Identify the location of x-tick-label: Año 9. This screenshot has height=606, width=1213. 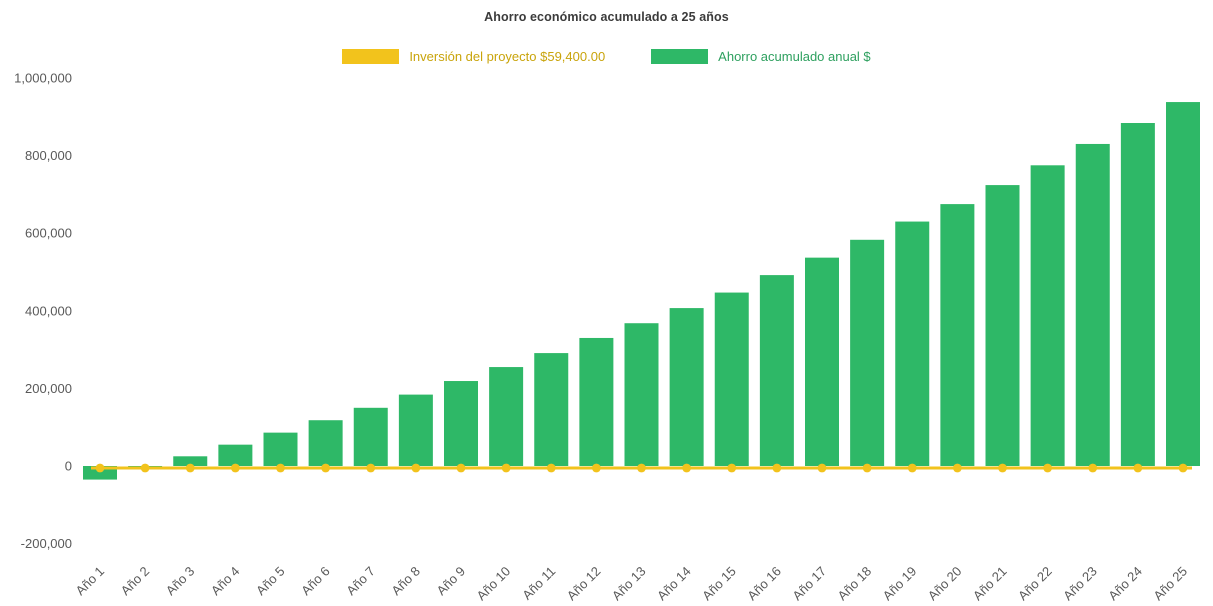
(450, 581).